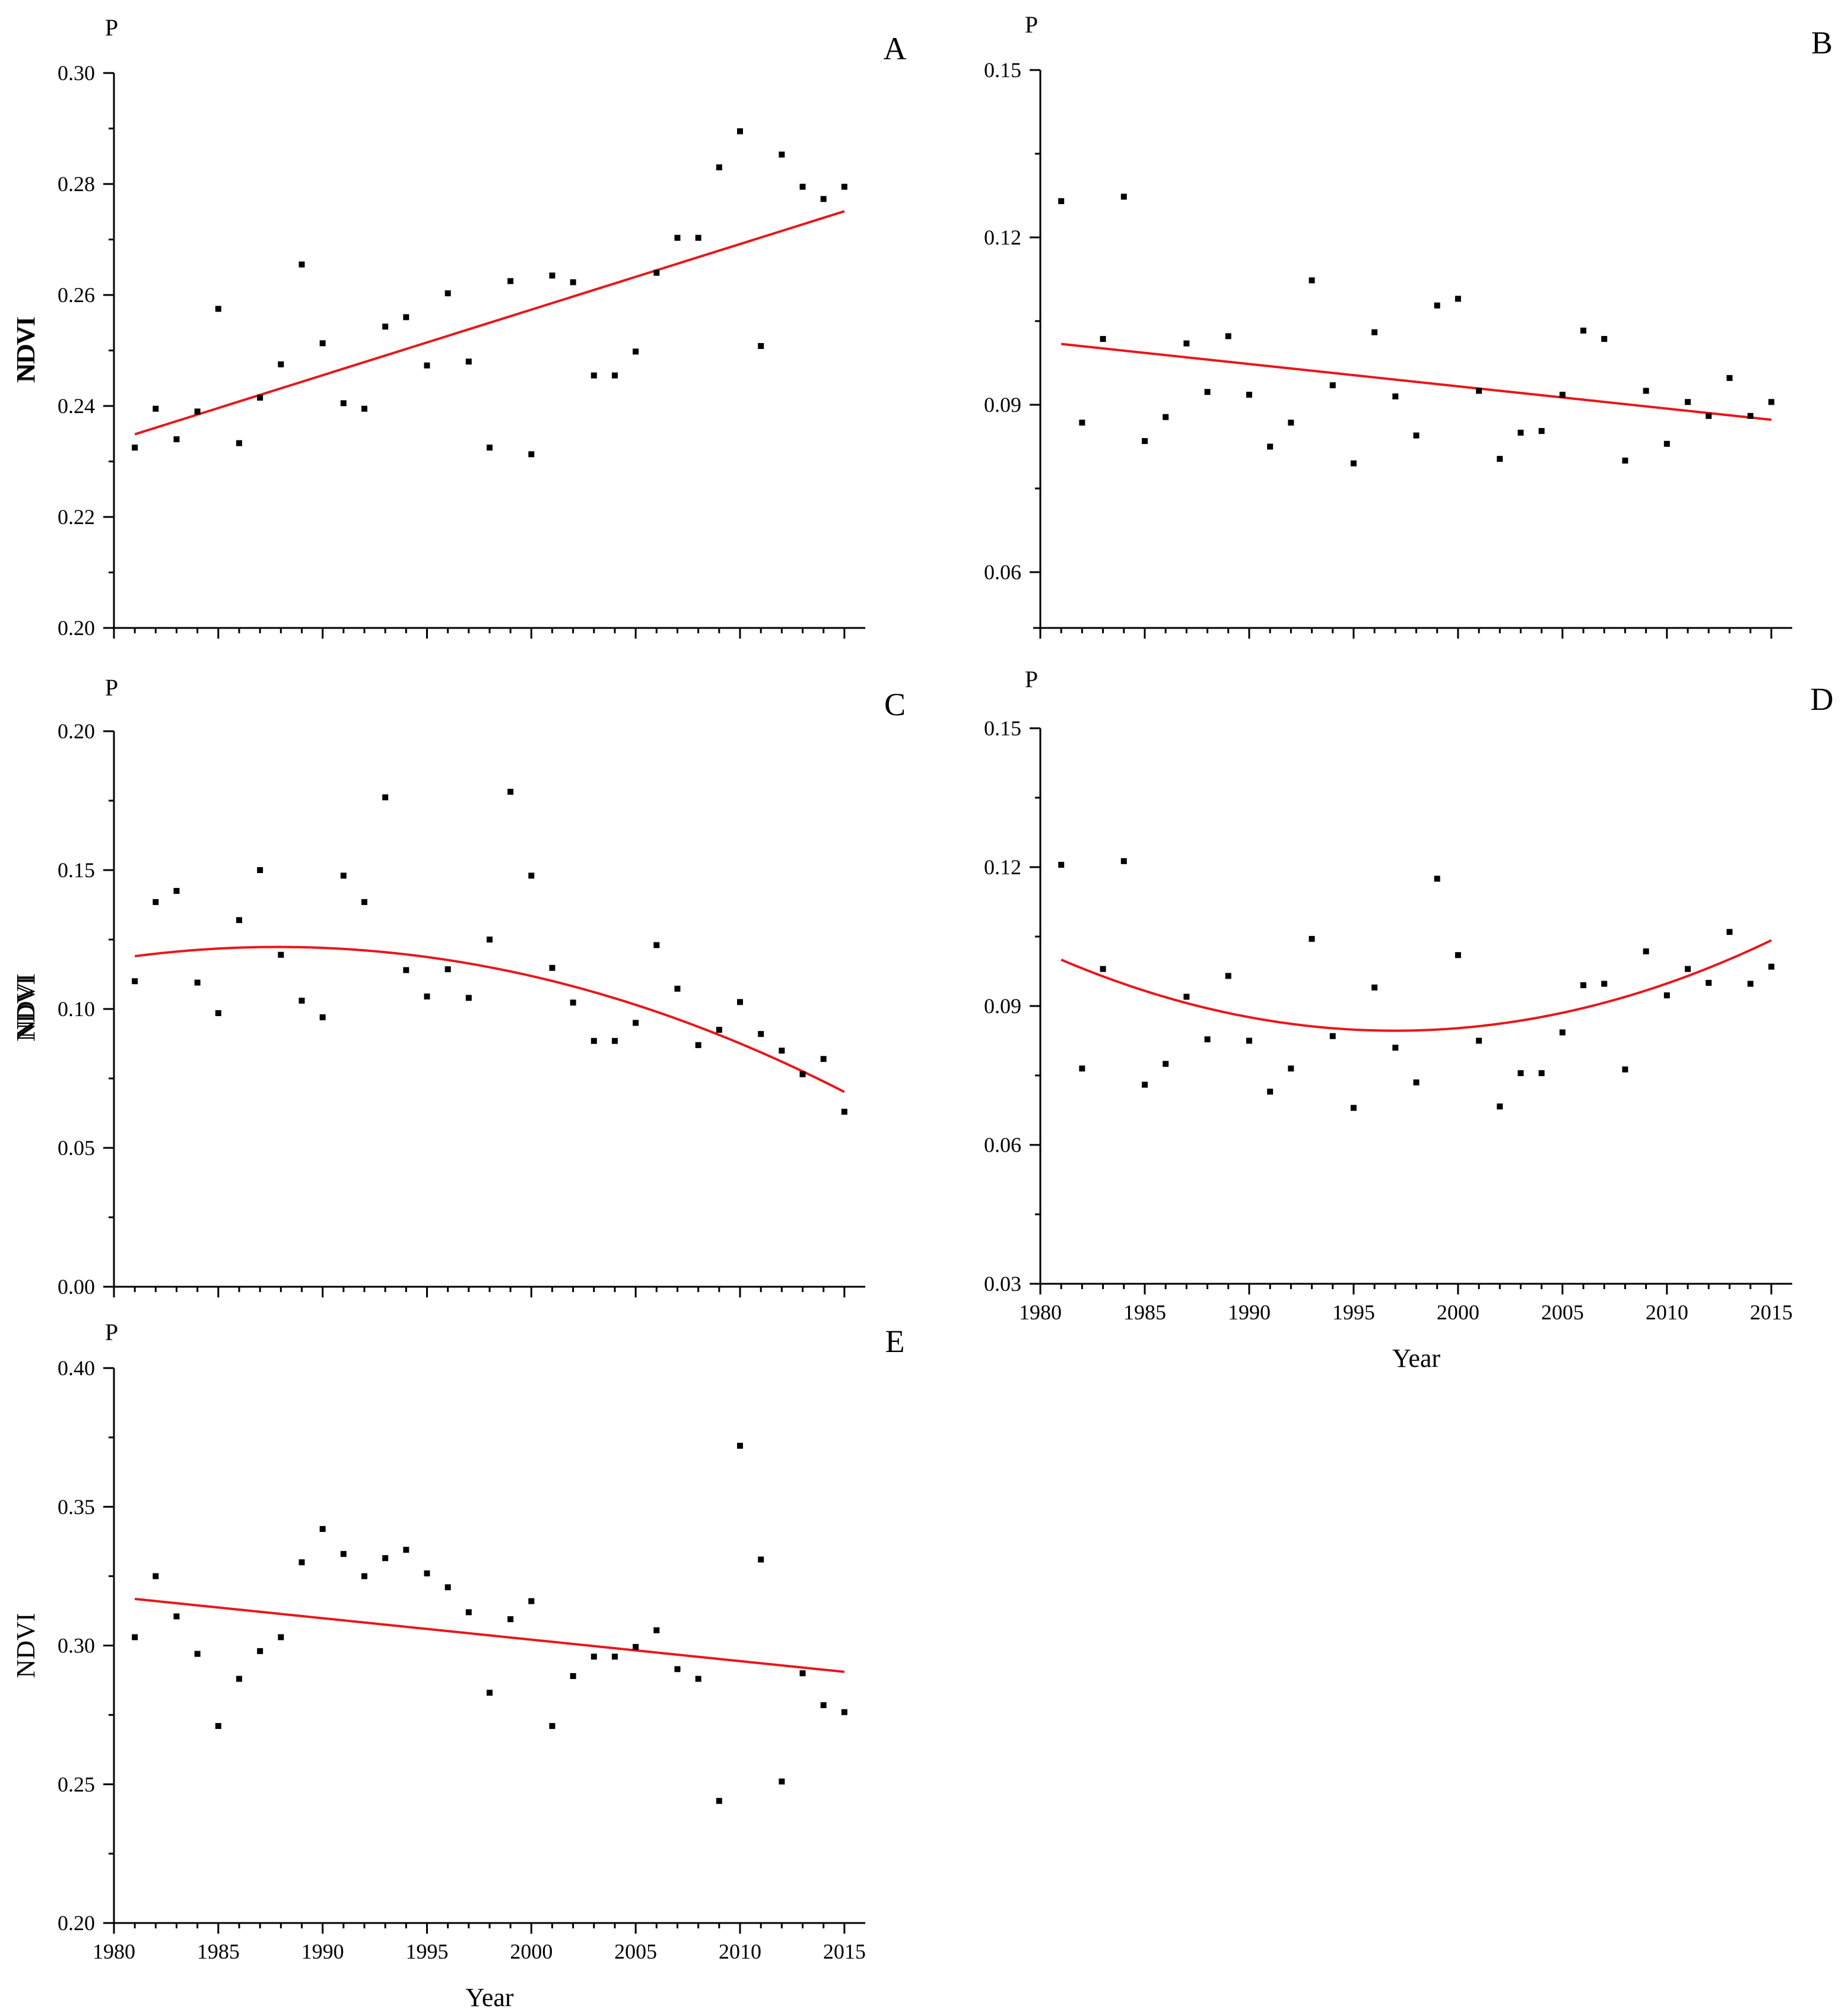  What do you see at coordinates (76, 1368) in the screenshot?
I see `y-tick-label: 0.40` at bounding box center [76, 1368].